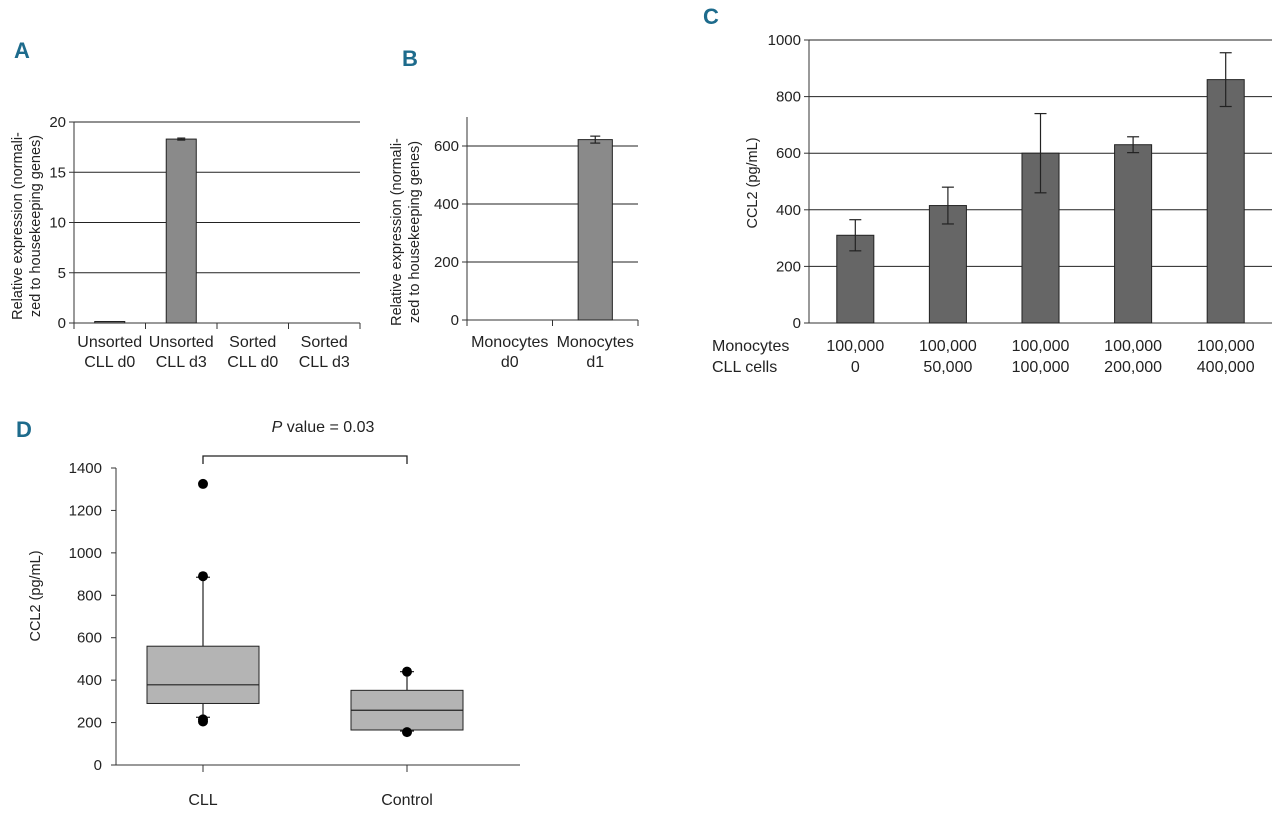  I want to click on panel-c-ytick-label-5: 1000, so click(784, 40).